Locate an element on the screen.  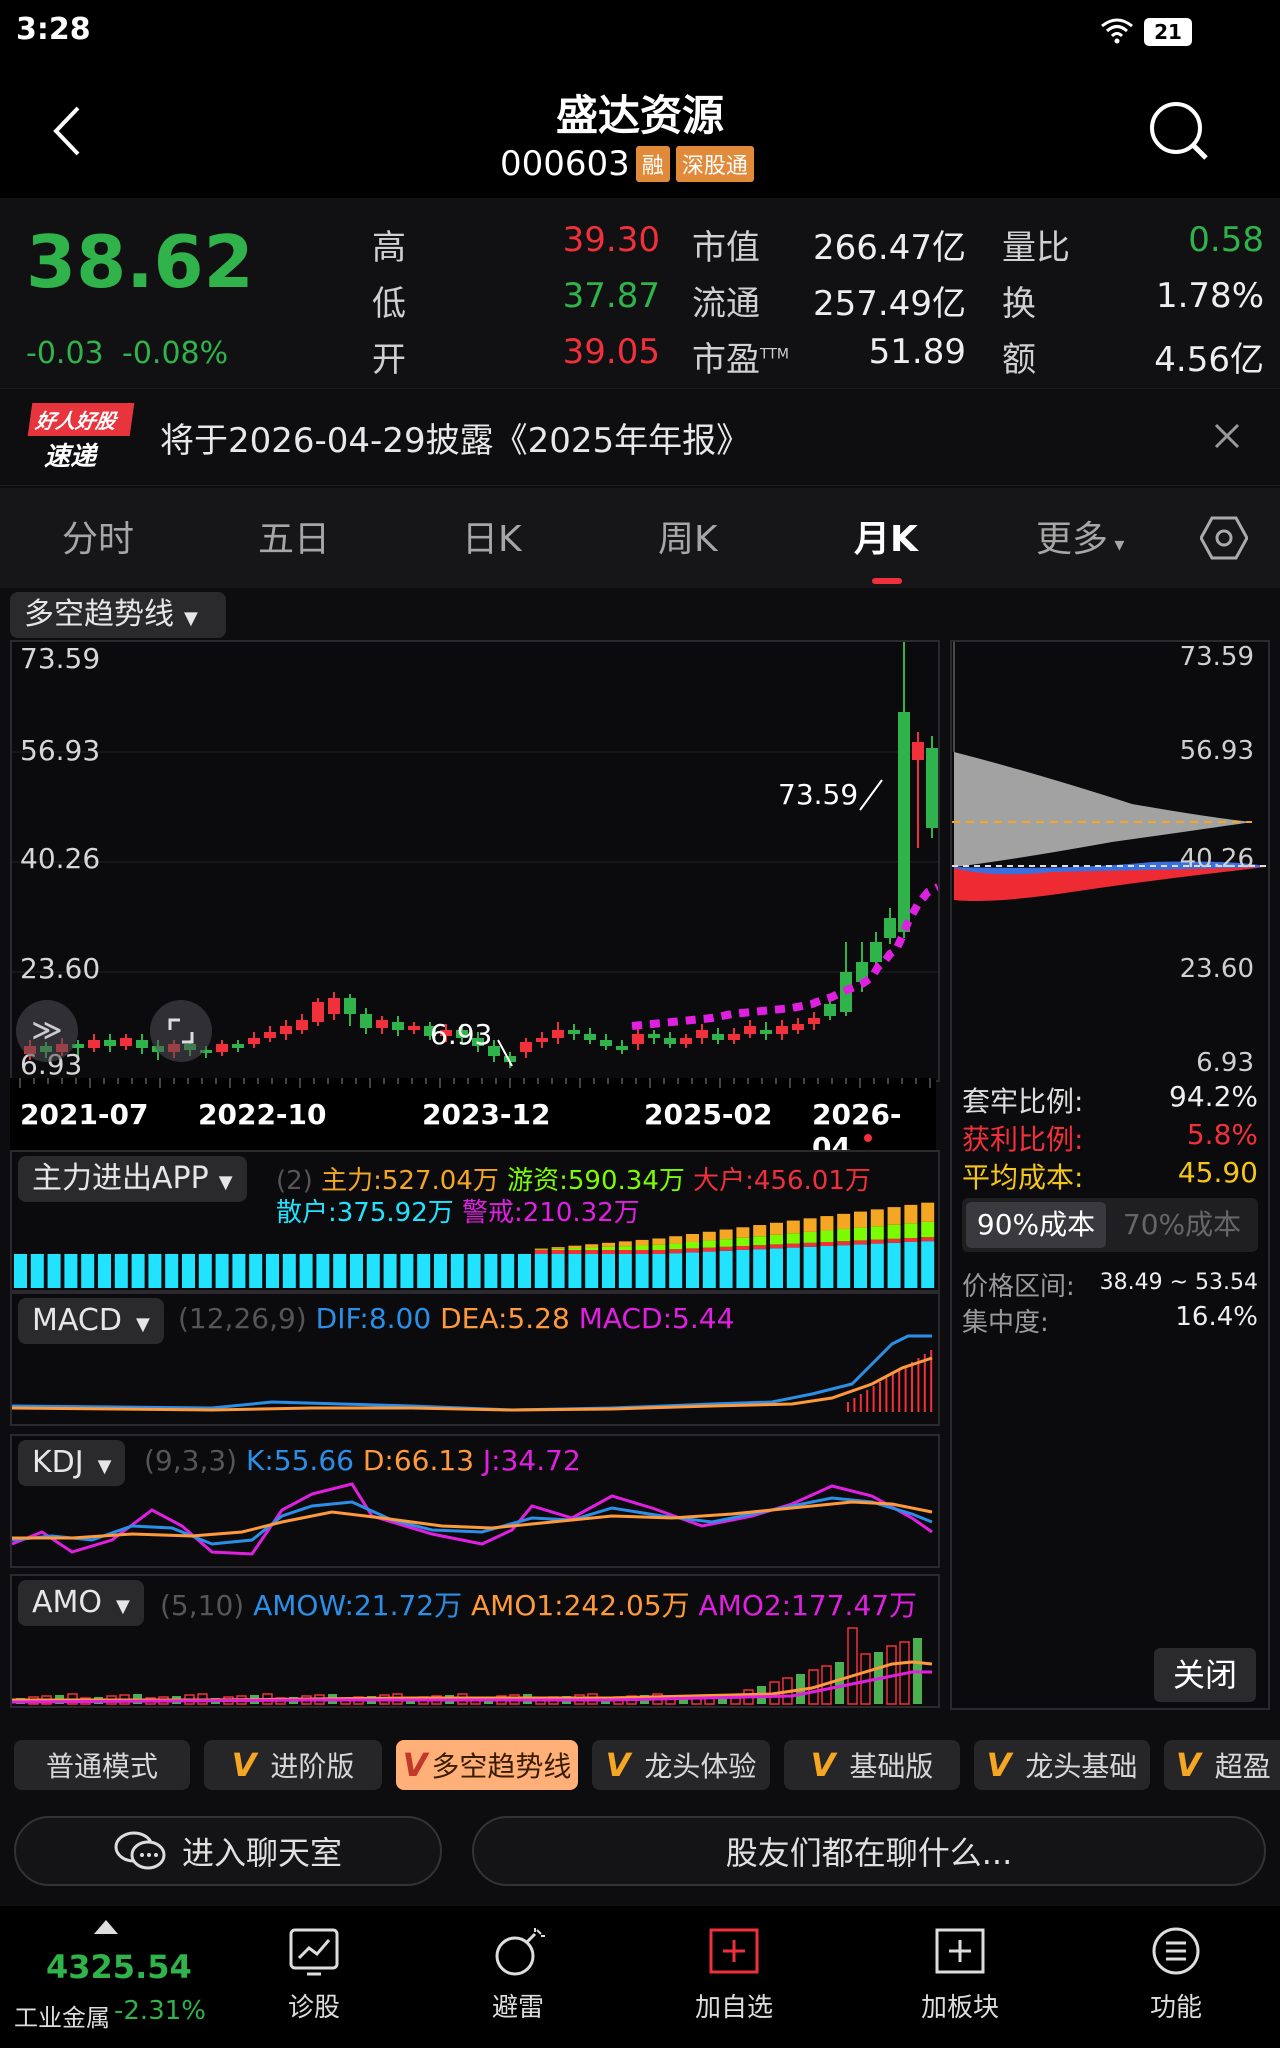
price-change-pct: -0.08% is located at coordinates (175, 353).